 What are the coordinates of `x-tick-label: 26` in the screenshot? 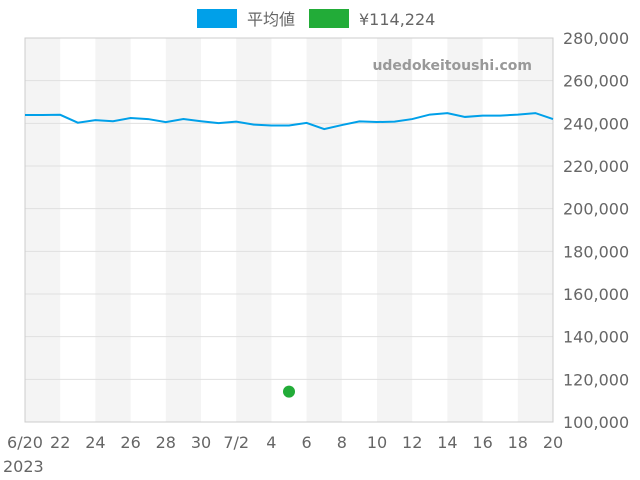 It's located at (130, 442).